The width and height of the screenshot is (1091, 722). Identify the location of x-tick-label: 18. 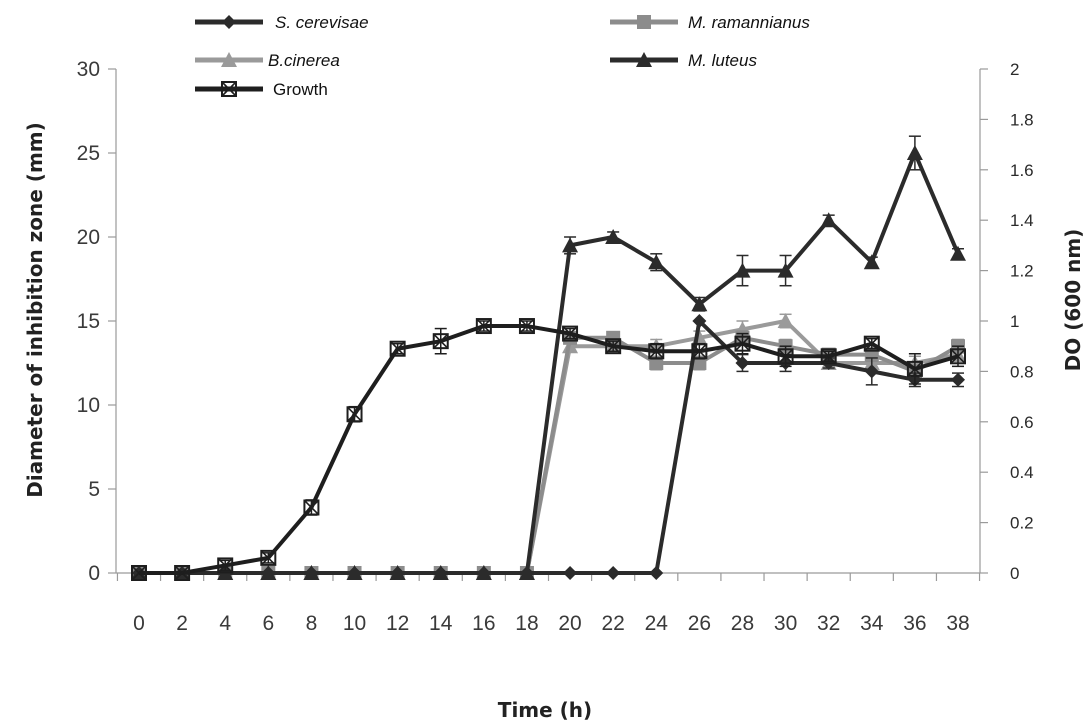
(526, 623).